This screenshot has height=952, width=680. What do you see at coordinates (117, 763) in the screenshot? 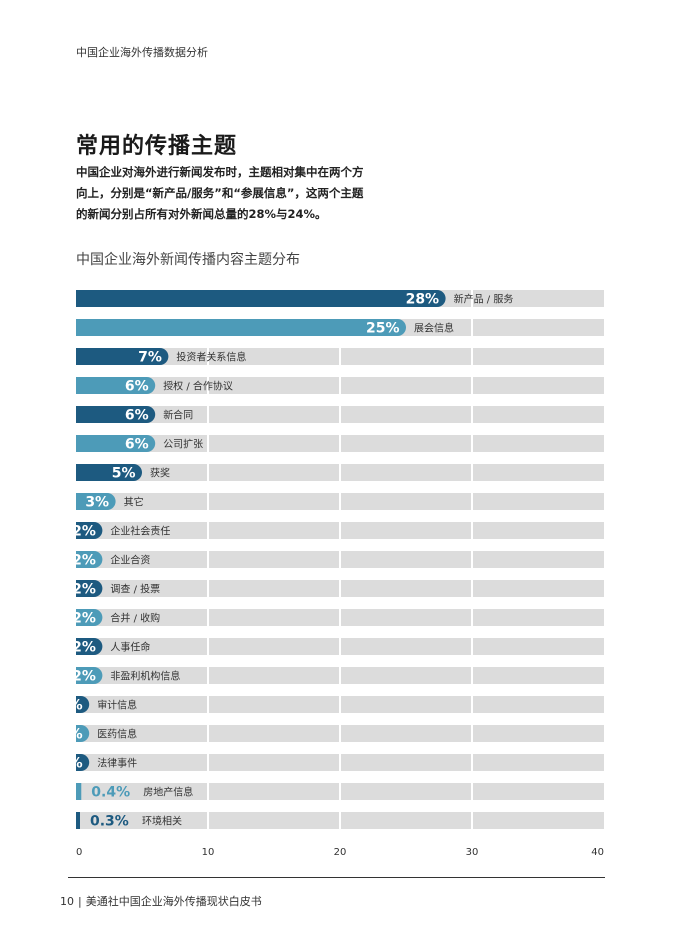
I see `category-label: 法律事件` at bounding box center [117, 763].